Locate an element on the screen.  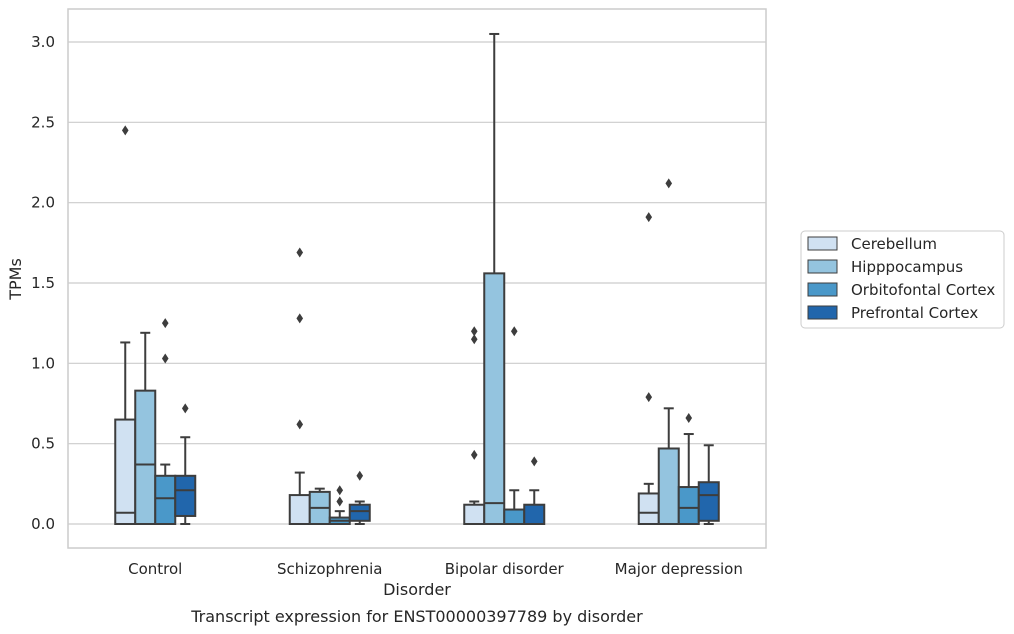
x-tick-label: Major depression is located at coordinates (679, 569).